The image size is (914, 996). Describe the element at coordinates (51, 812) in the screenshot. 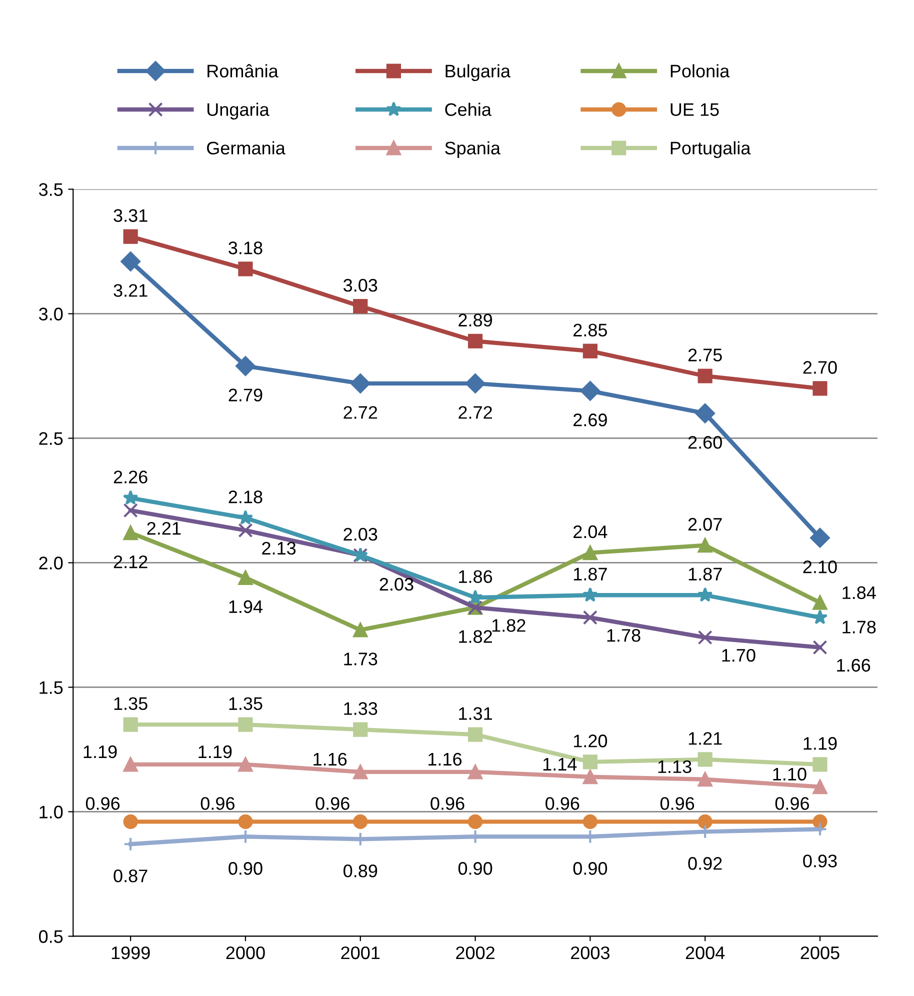

I see `y-tick-label: 1.0` at that location.